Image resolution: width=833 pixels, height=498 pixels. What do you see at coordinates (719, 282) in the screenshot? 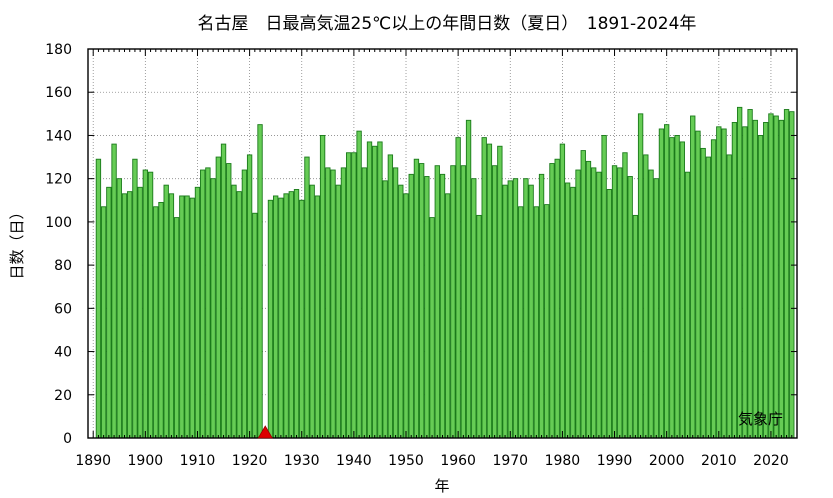
I see `bar-2010` at bounding box center [719, 282].